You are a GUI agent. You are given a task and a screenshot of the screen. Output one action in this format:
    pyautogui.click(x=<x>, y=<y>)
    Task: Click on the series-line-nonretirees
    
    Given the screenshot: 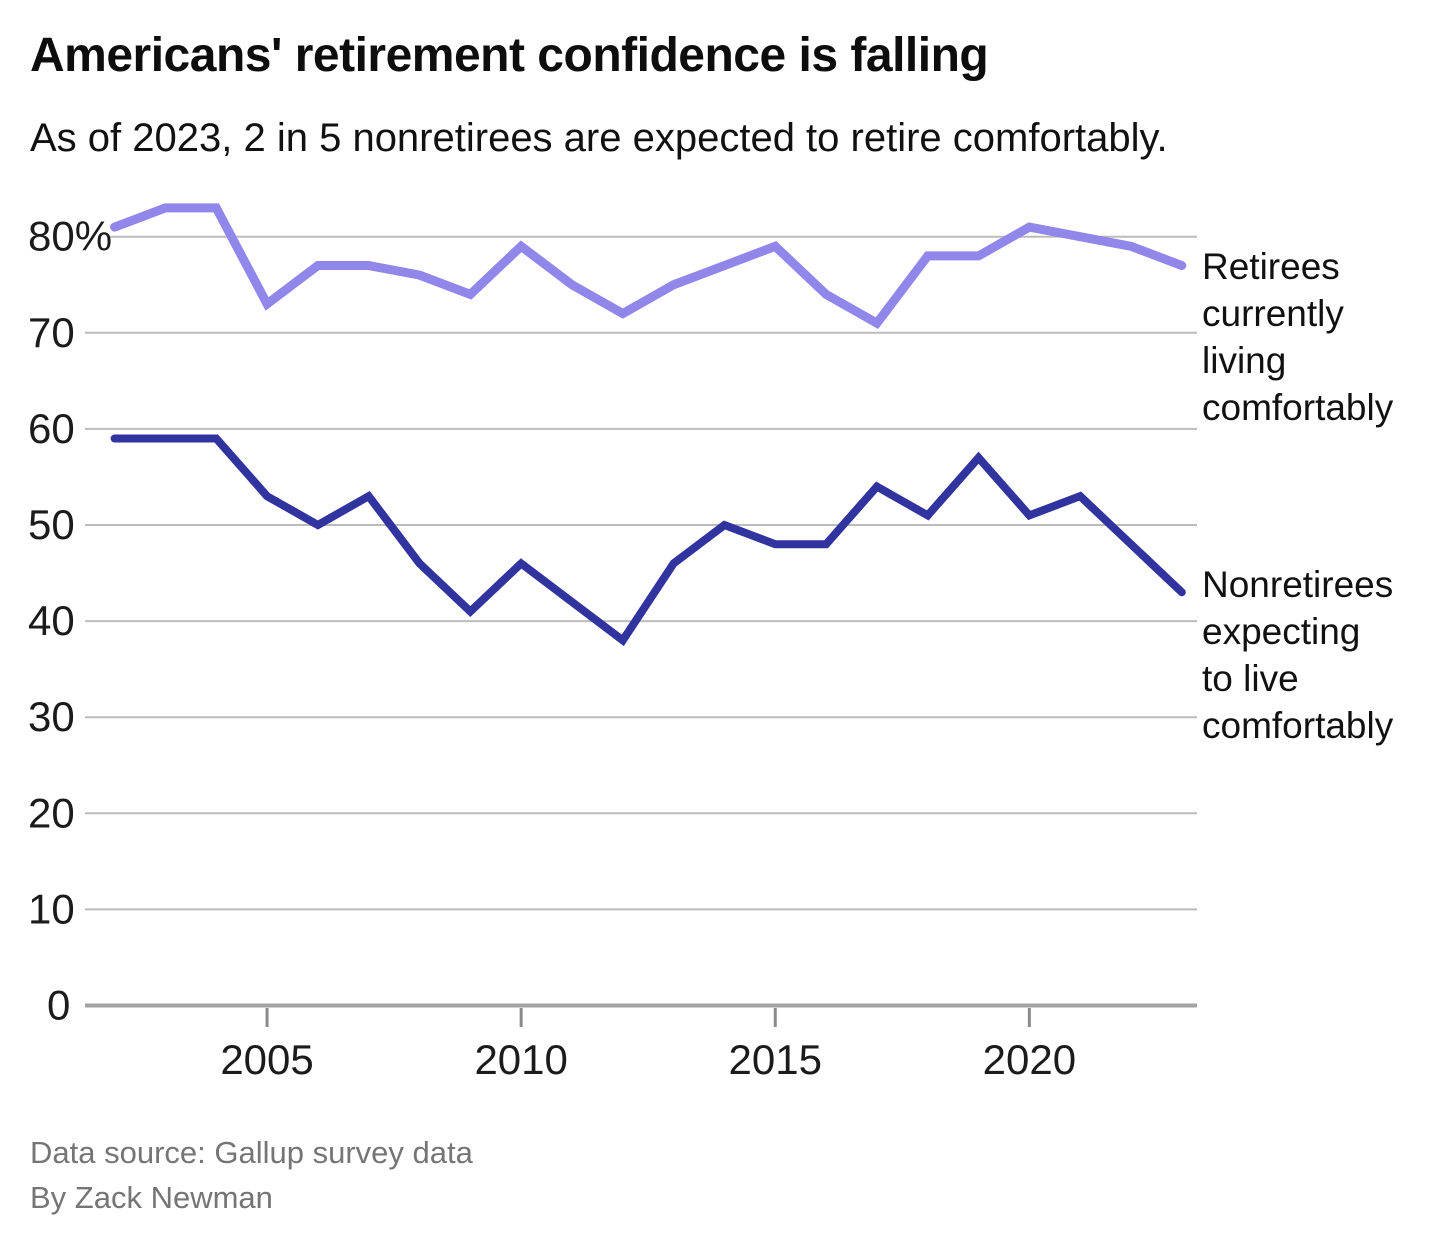 What is the action you would take?
    pyautogui.click(x=648, y=540)
    